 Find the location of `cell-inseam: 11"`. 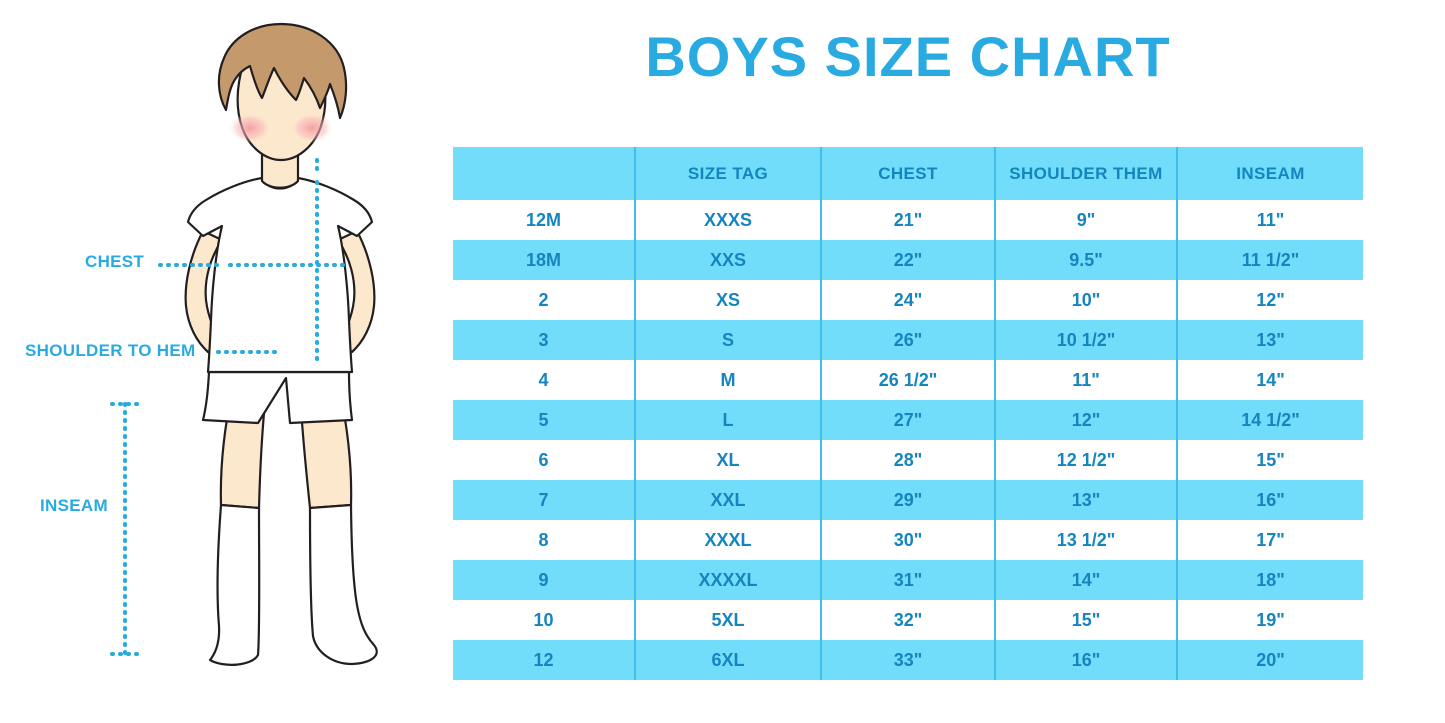

cell-inseam: 11" is located at coordinates (1270, 220).